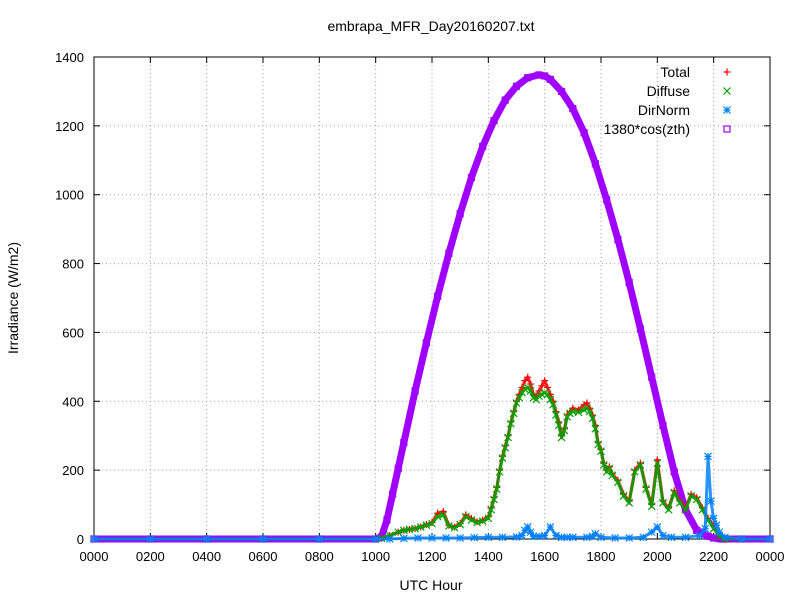 This screenshot has width=800, height=600. Describe the element at coordinates (375, 556) in the screenshot. I see `x-tick-label: 1000` at that location.